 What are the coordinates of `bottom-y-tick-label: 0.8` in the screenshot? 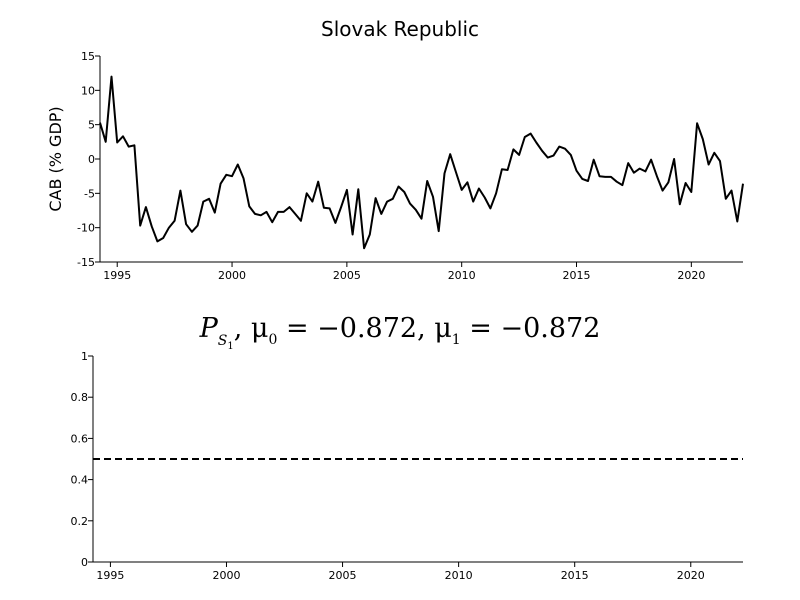 It's located at (80, 397).